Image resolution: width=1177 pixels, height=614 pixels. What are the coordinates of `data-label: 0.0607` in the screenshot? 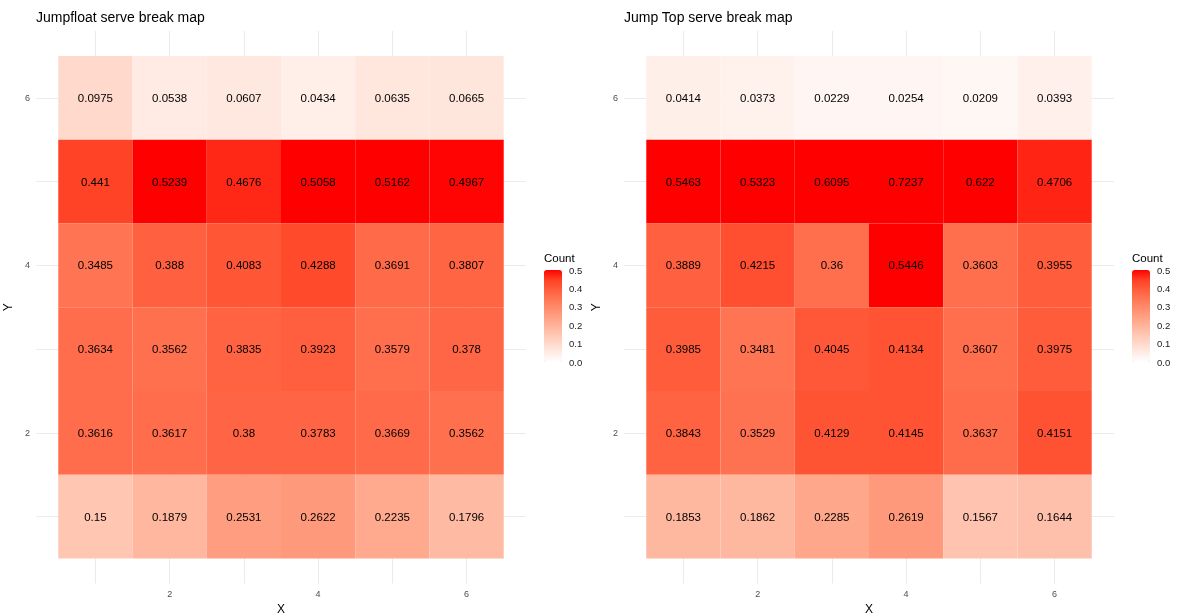 It's located at (244, 97).